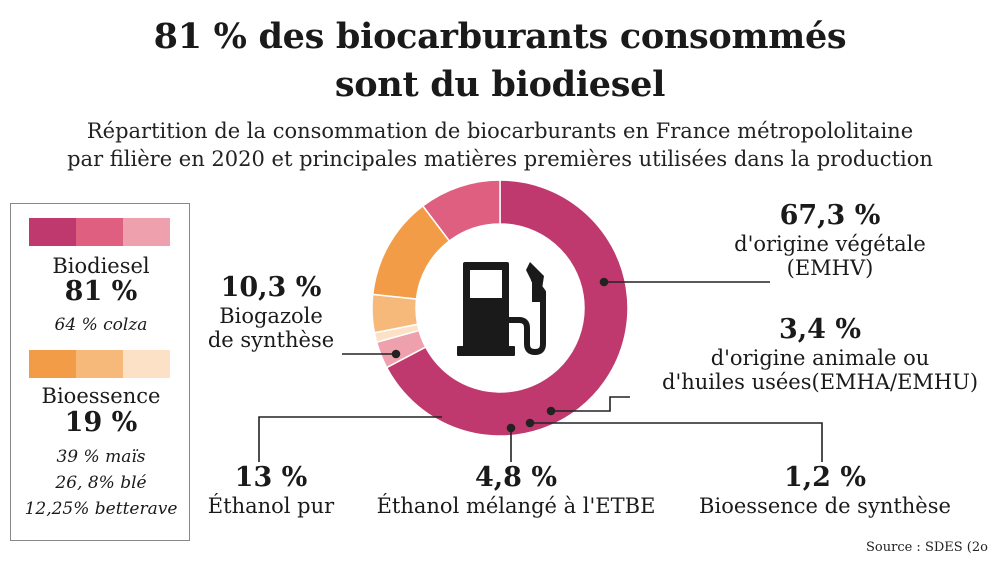 The height and width of the screenshot is (562, 1000). Describe the element at coordinates (825, 477) in the screenshot. I see `label-bioessence-synth-pct: 1,2 %` at that location.